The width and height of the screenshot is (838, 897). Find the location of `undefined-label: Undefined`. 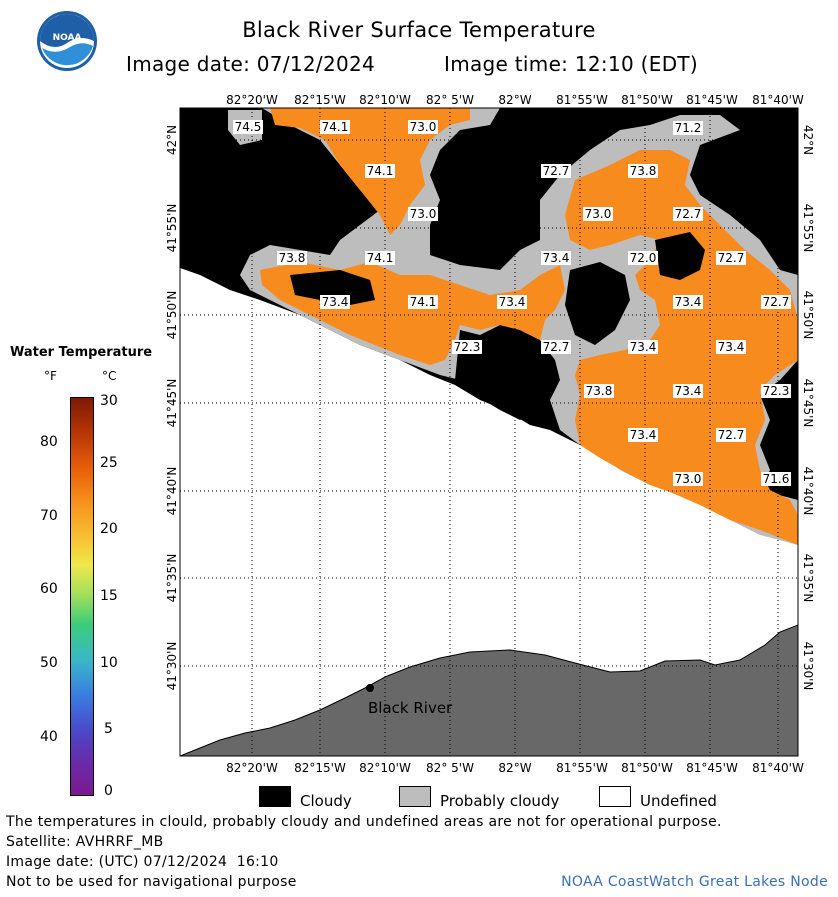

undefined-label: Undefined is located at coordinates (678, 801).